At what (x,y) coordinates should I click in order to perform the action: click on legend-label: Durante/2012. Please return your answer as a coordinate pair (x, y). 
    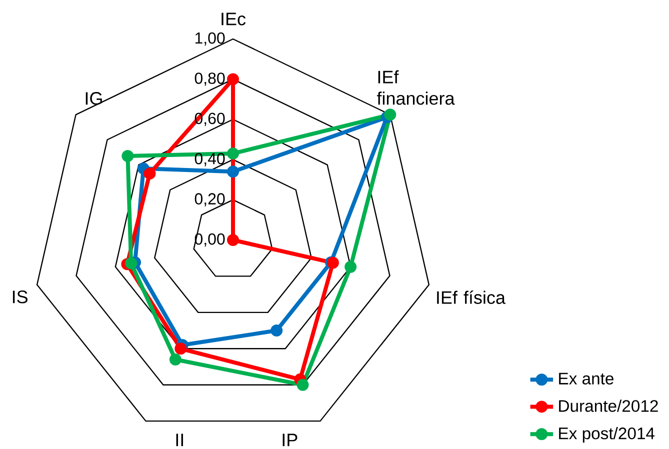
    Looking at the image, I should click on (608, 406).